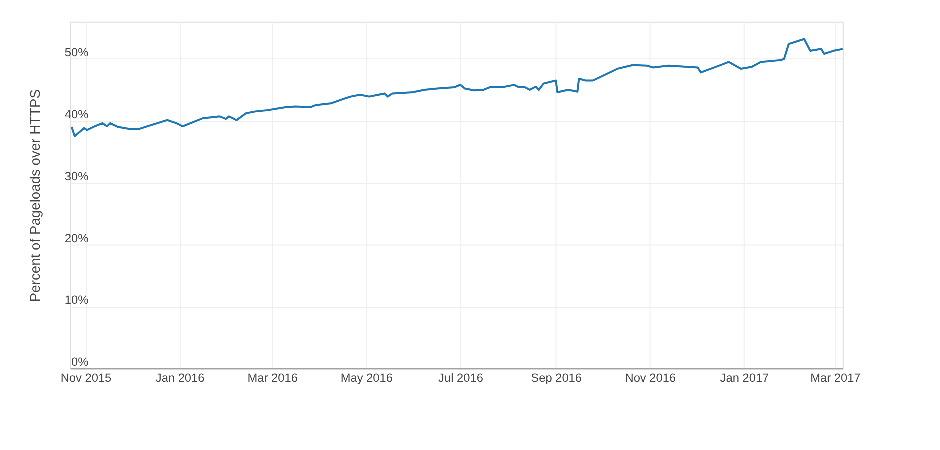 This screenshot has height=450, width=940. I want to click on x-tick-label: Mar 2016, so click(273, 377).